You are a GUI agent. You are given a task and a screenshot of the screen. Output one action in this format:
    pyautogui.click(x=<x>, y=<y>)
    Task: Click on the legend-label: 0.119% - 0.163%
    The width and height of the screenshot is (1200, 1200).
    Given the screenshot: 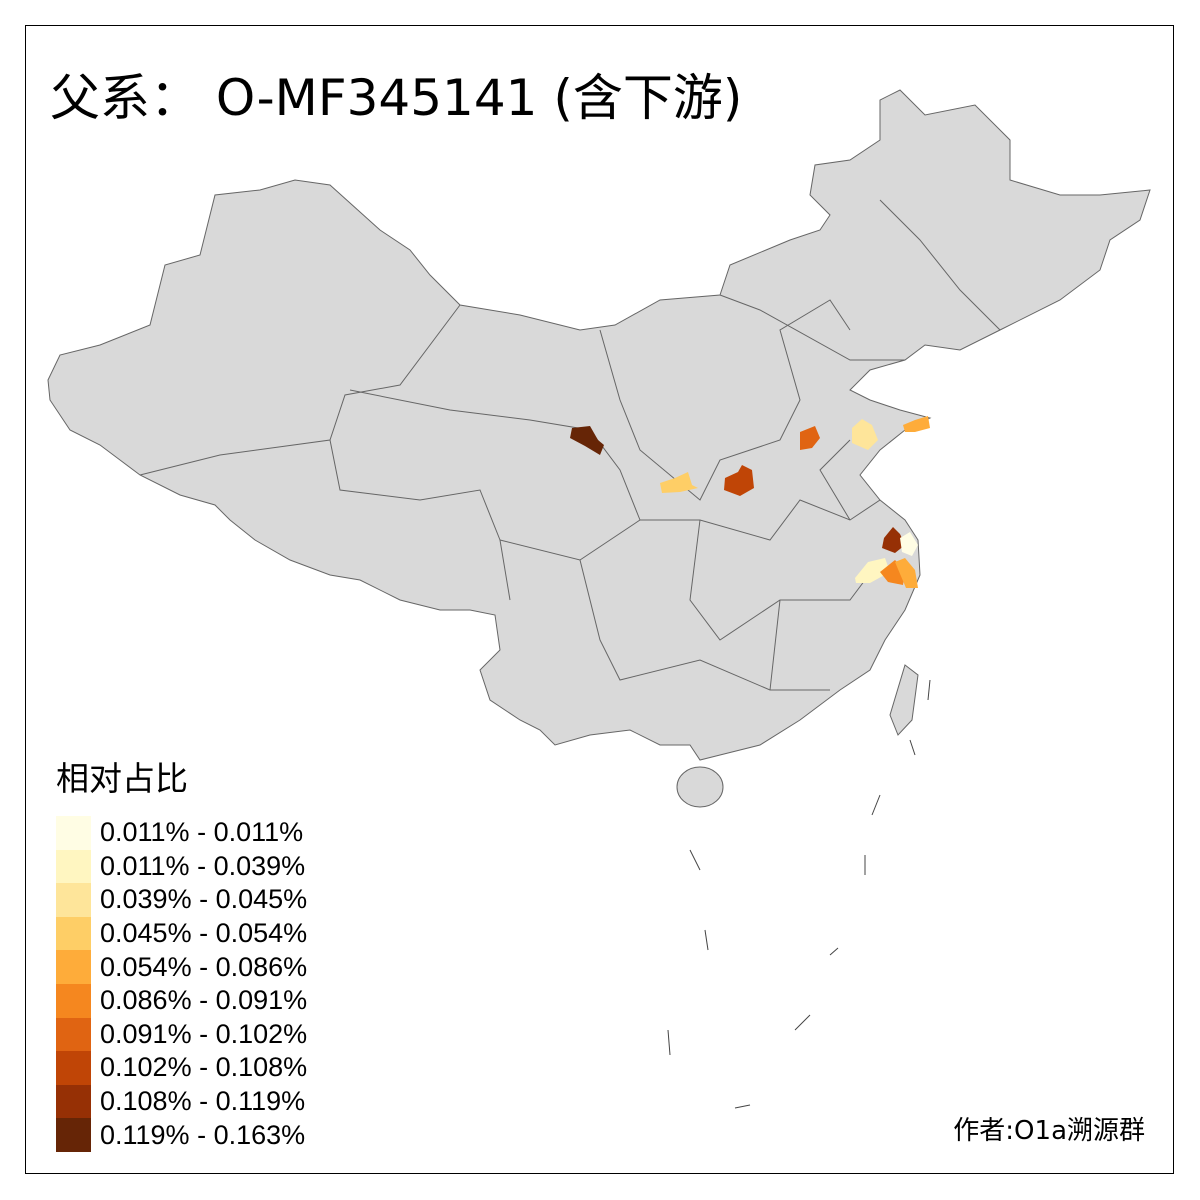 What is the action you would take?
    pyautogui.click(x=203, y=1134)
    